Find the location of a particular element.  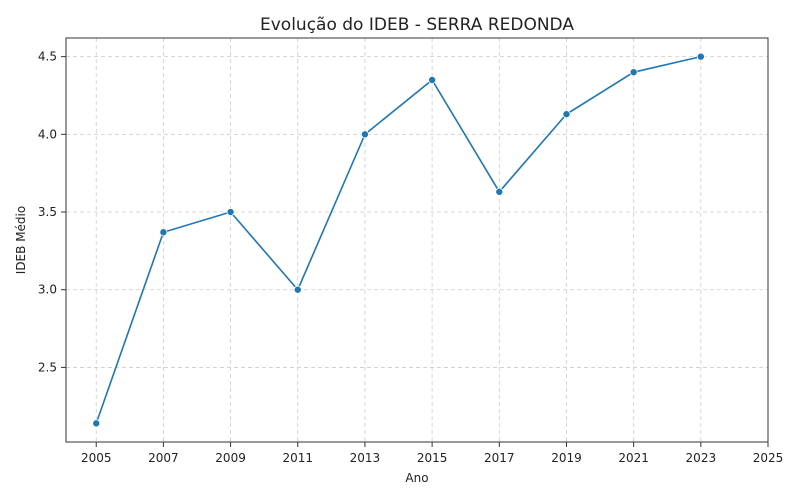

y-tick-label: 3.5 is located at coordinates (47, 212).